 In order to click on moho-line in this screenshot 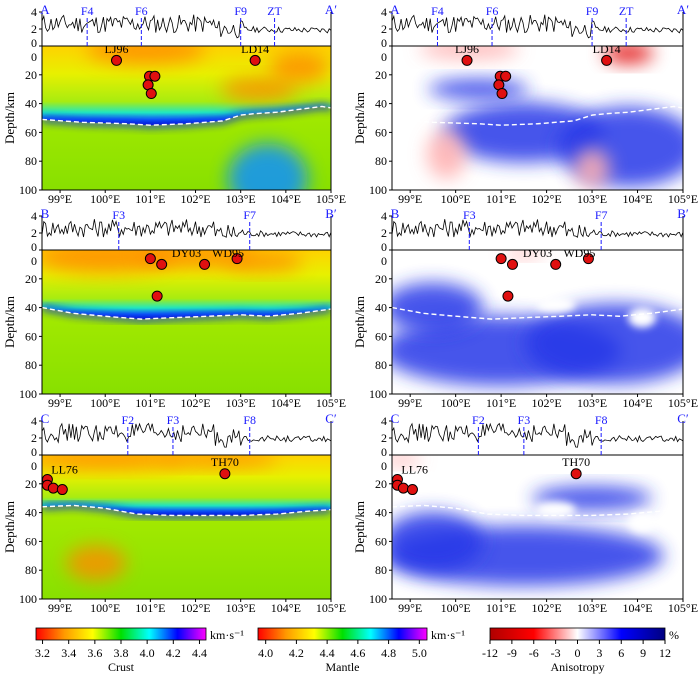, I will do `click(537, 115)`.